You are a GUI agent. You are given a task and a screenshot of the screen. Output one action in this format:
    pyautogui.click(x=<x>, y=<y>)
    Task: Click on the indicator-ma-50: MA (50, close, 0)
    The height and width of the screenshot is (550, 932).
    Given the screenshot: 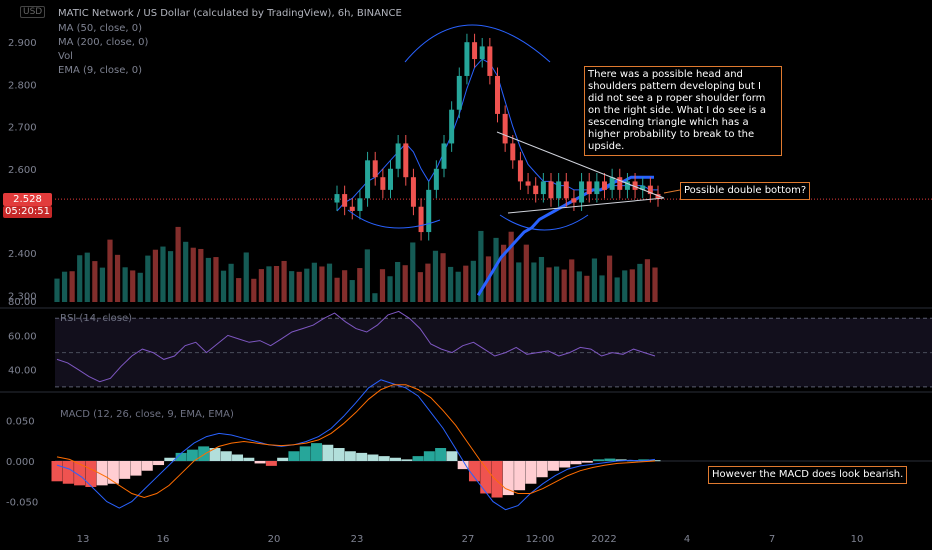 What is the action you would take?
    pyautogui.click(x=100, y=28)
    